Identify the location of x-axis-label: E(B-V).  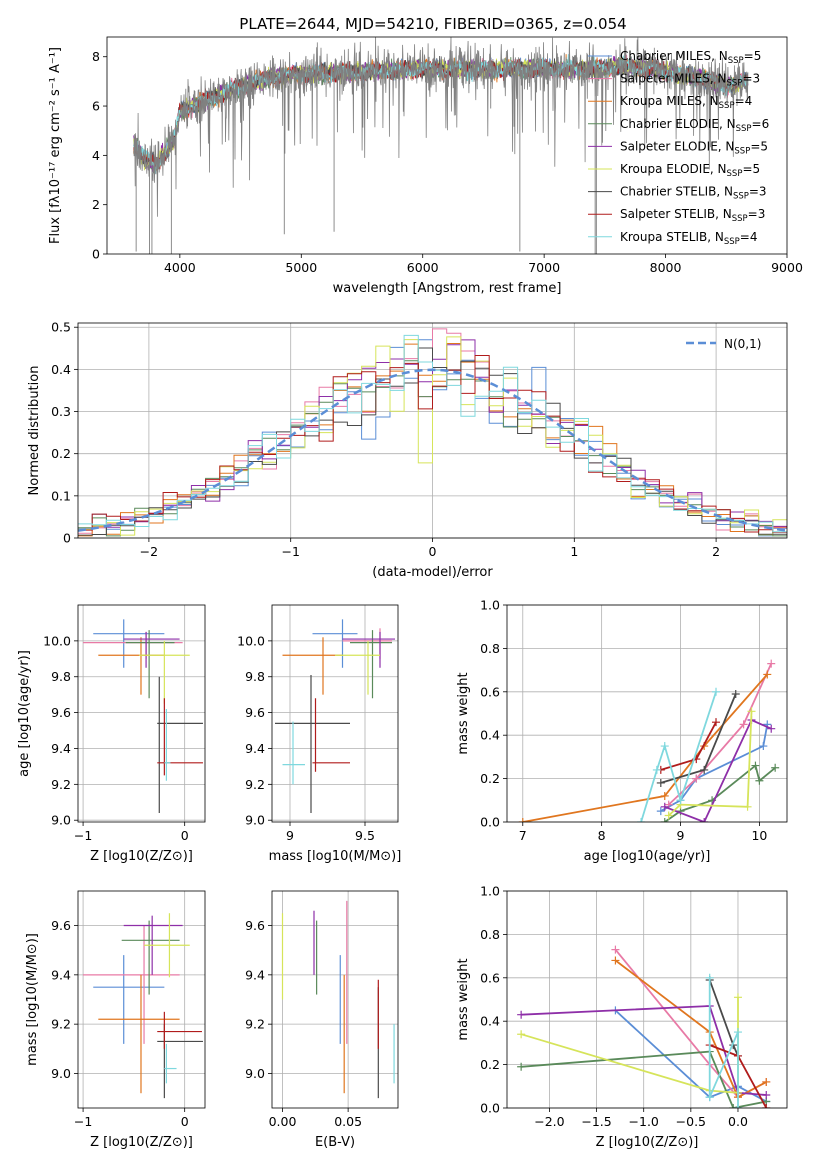
(335, 1142).